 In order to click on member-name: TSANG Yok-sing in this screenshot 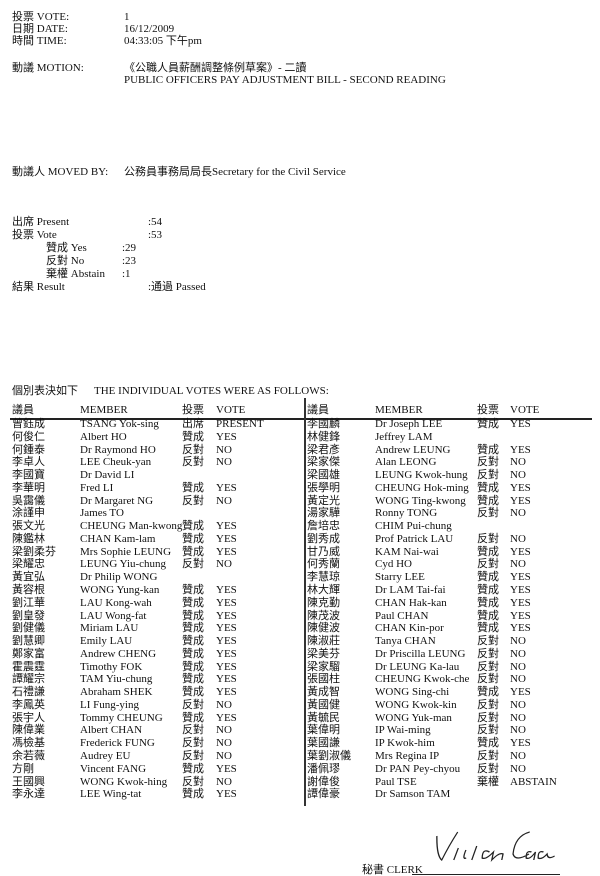, I will do `click(119, 424)`.